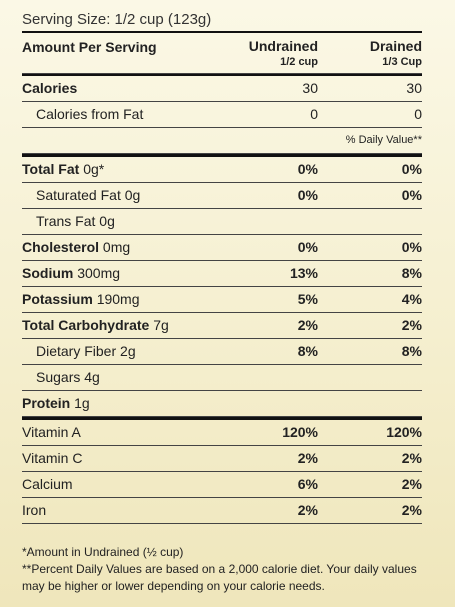  What do you see at coordinates (51, 432) in the screenshot?
I see `vitamin-a-label: Vitamin A` at bounding box center [51, 432].